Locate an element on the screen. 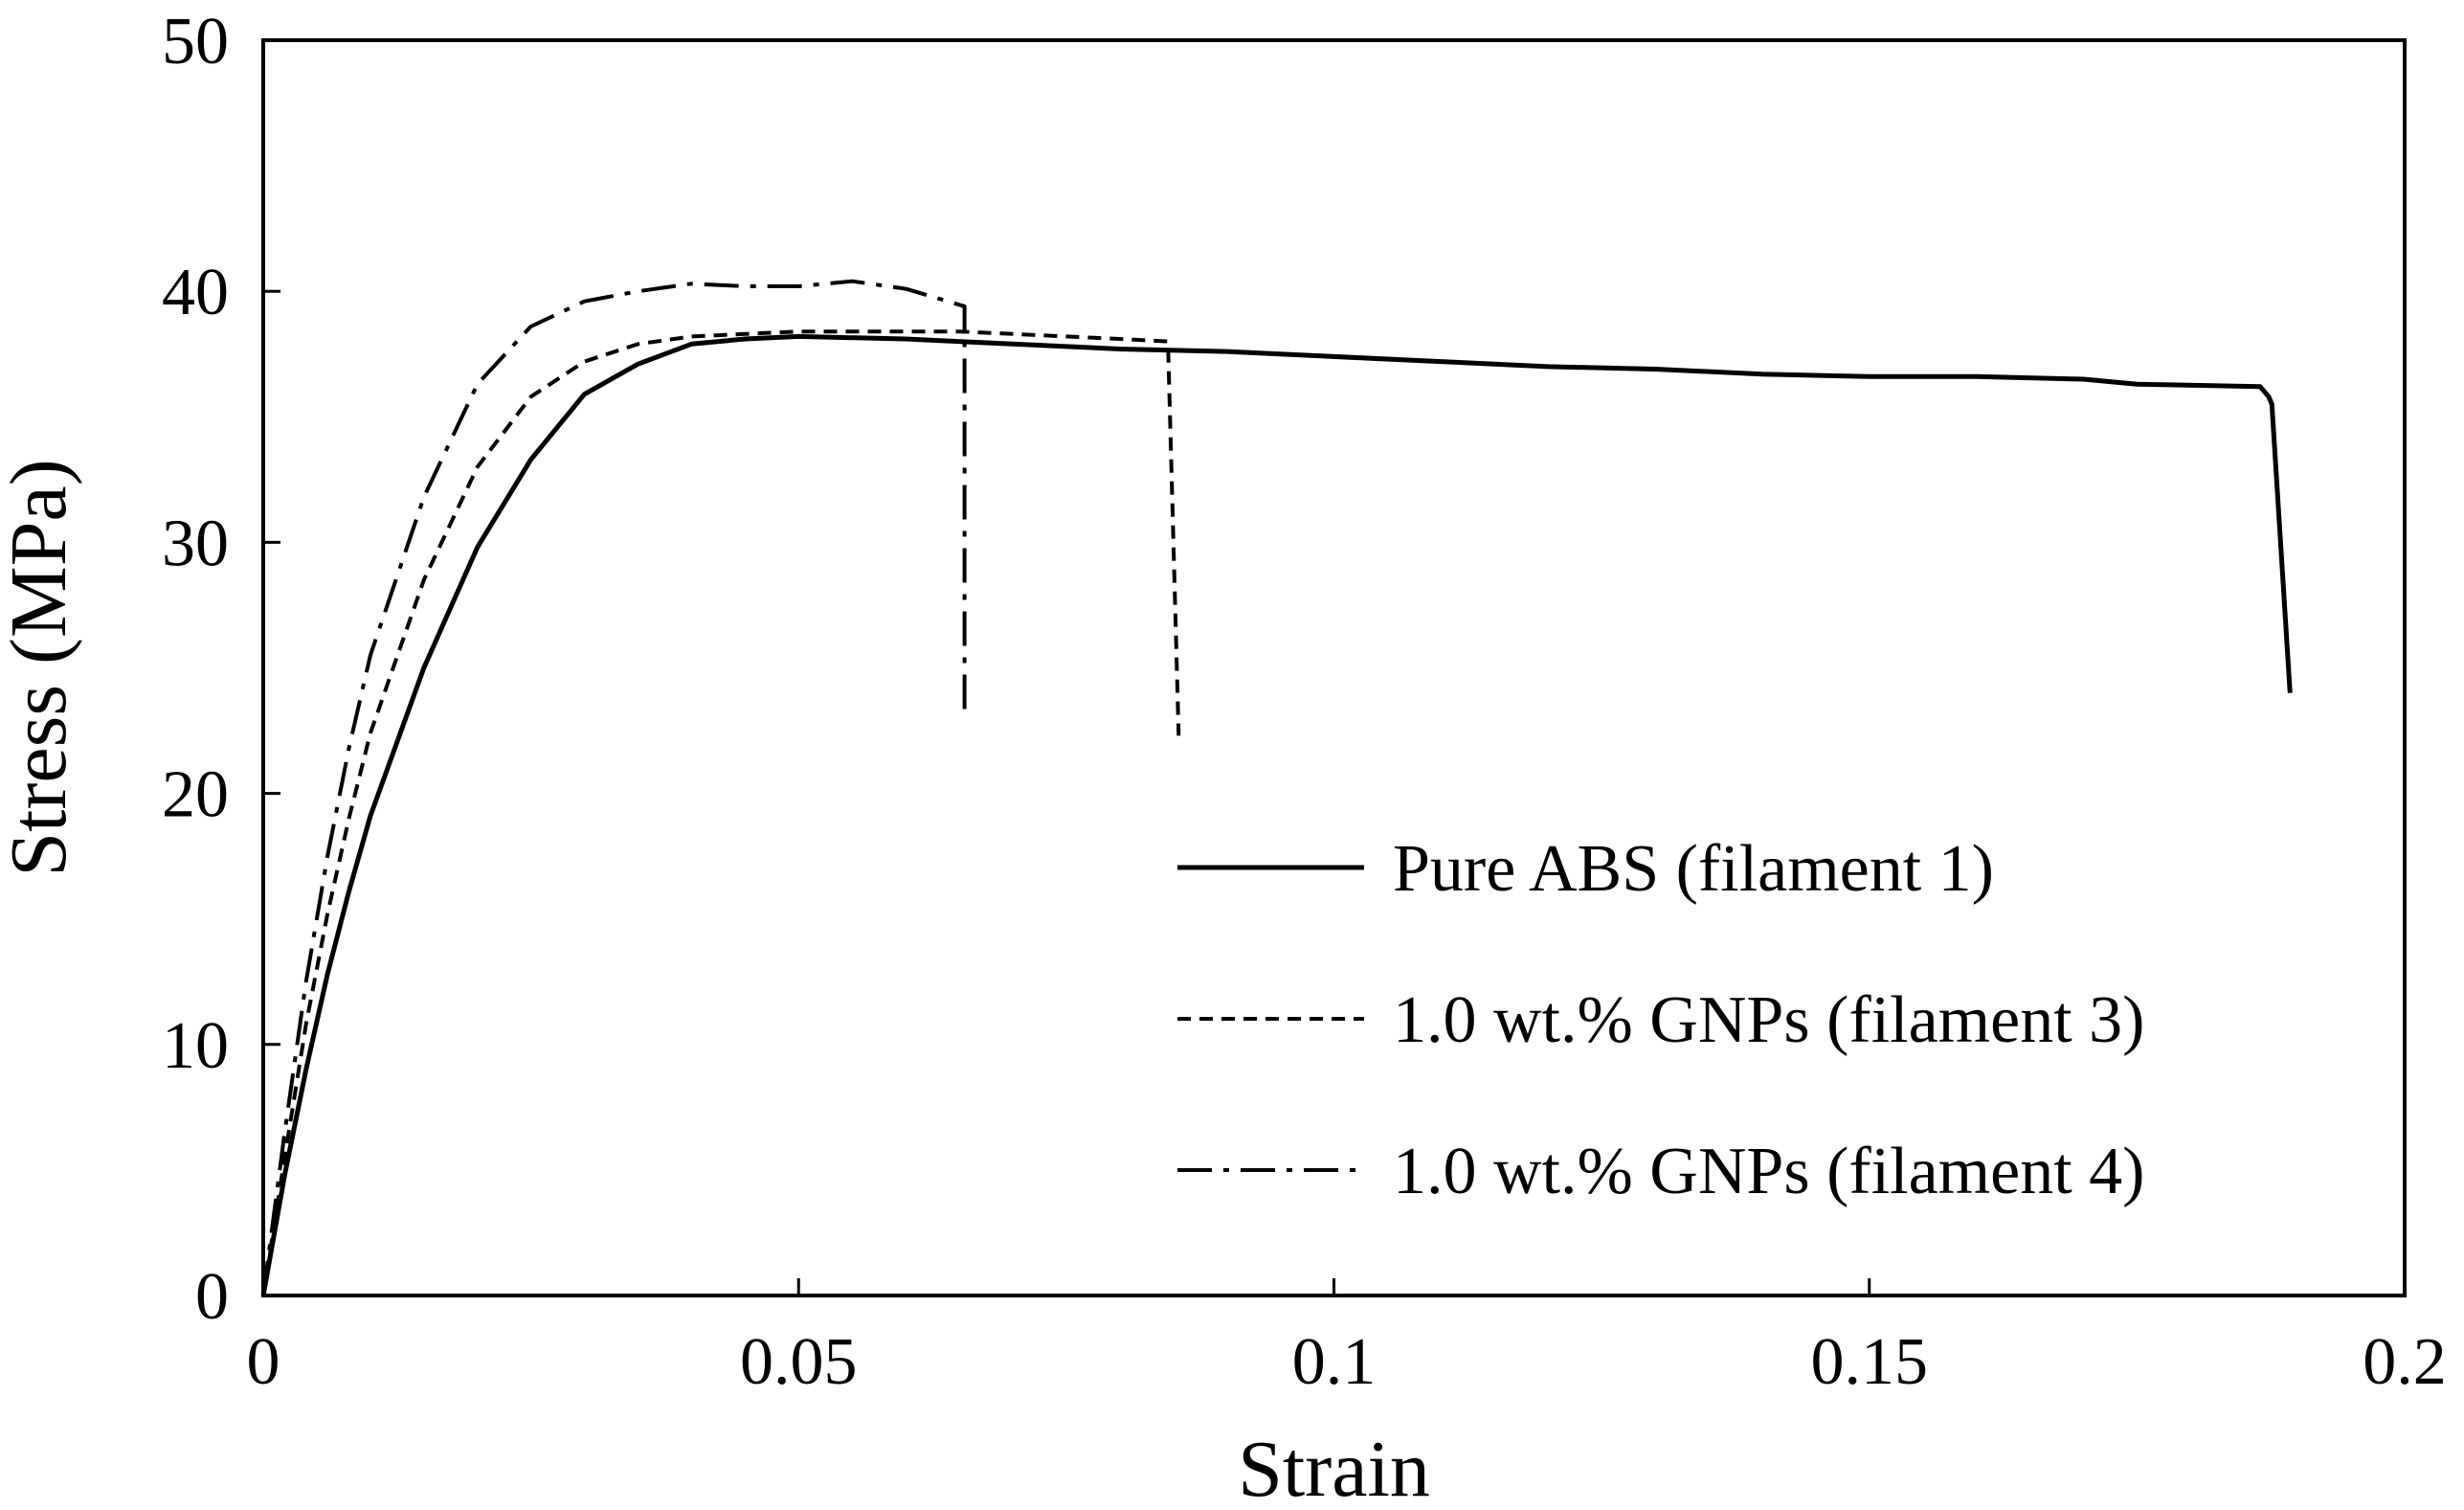  x-axis-title: Strain is located at coordinates (1334, 1467).